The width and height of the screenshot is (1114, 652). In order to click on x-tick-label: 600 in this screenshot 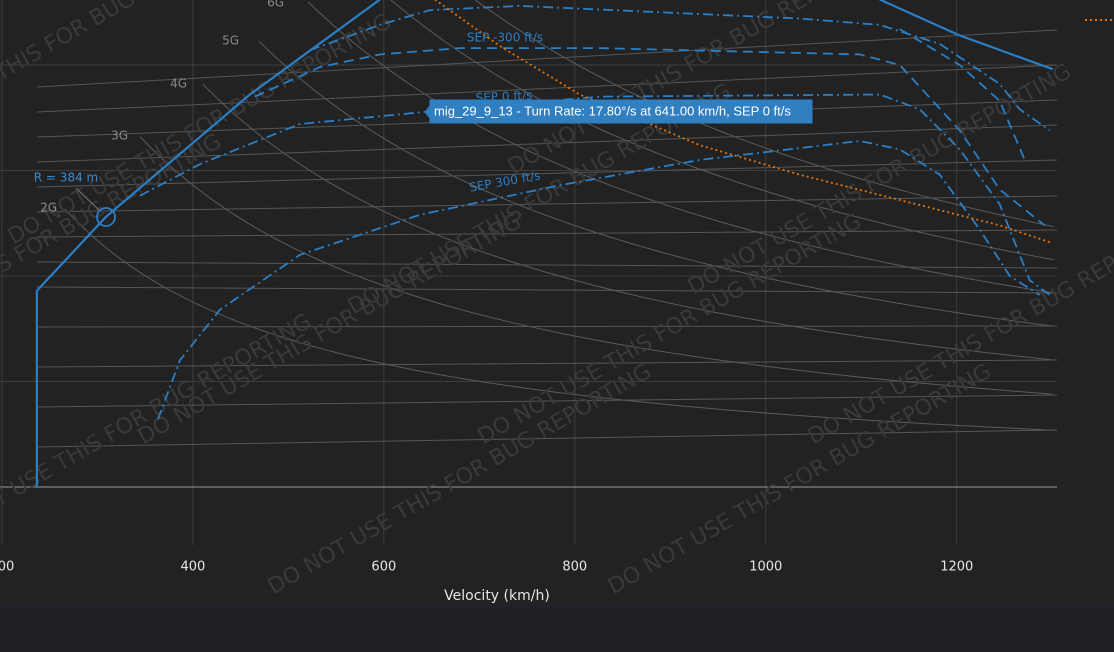, I will do `click(383, 567)`.